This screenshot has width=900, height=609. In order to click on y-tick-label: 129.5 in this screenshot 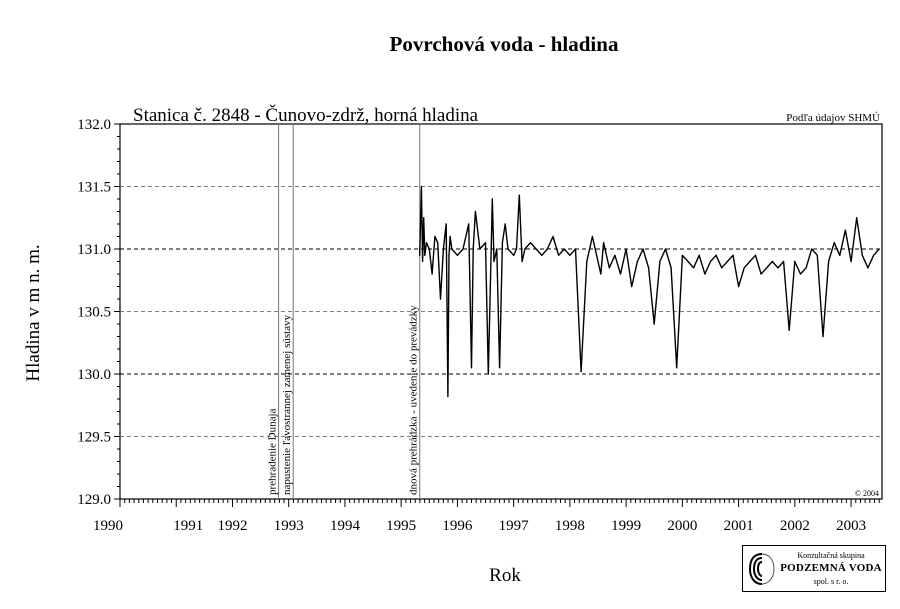, I will do `click(94, 438)`.